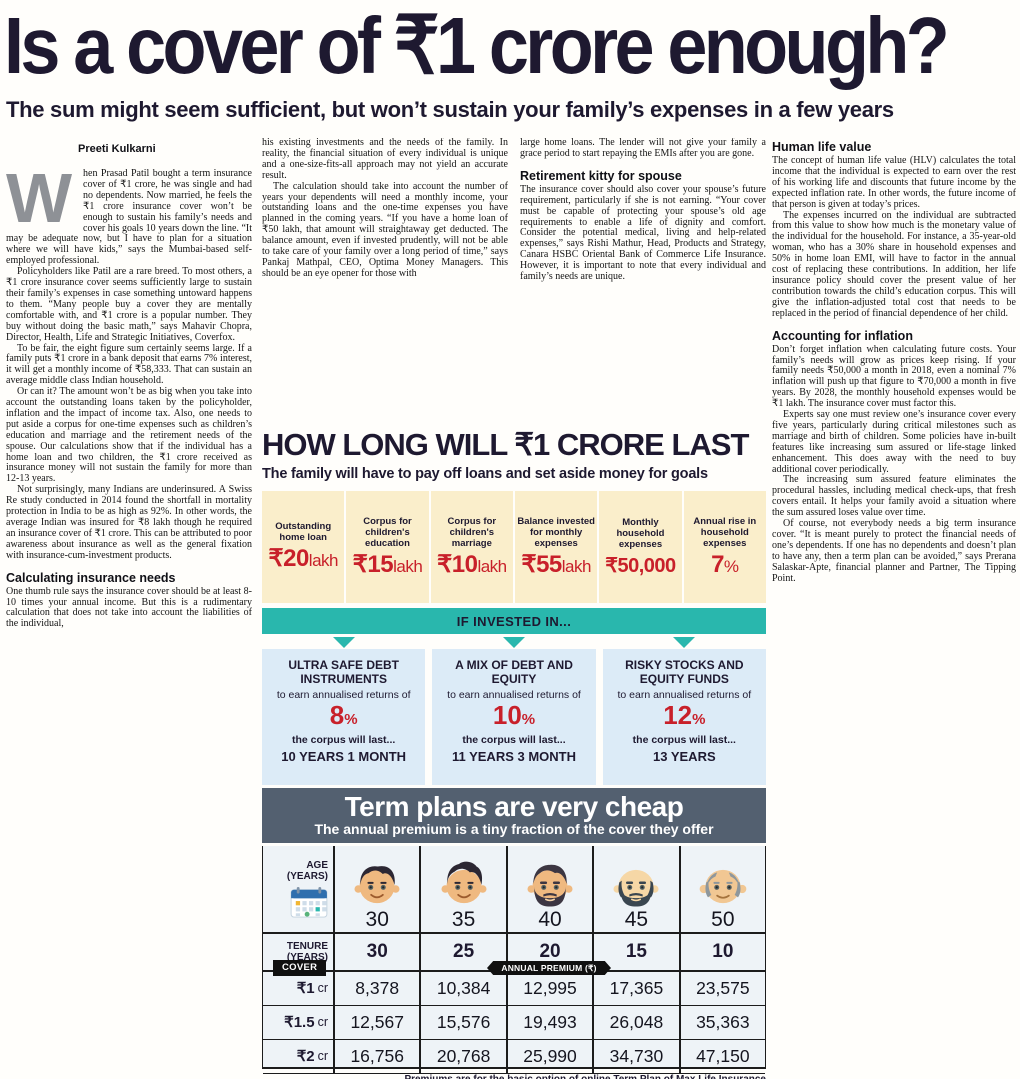 The height and width of the screenshot is (1079, 1020). What do you see at coordinates (514, 1057) in the screenshot?
I see `premium-row: ₹2 cr 16,756 20,768 25,990 34,730 47,150` at bounding box center [514, 1057].